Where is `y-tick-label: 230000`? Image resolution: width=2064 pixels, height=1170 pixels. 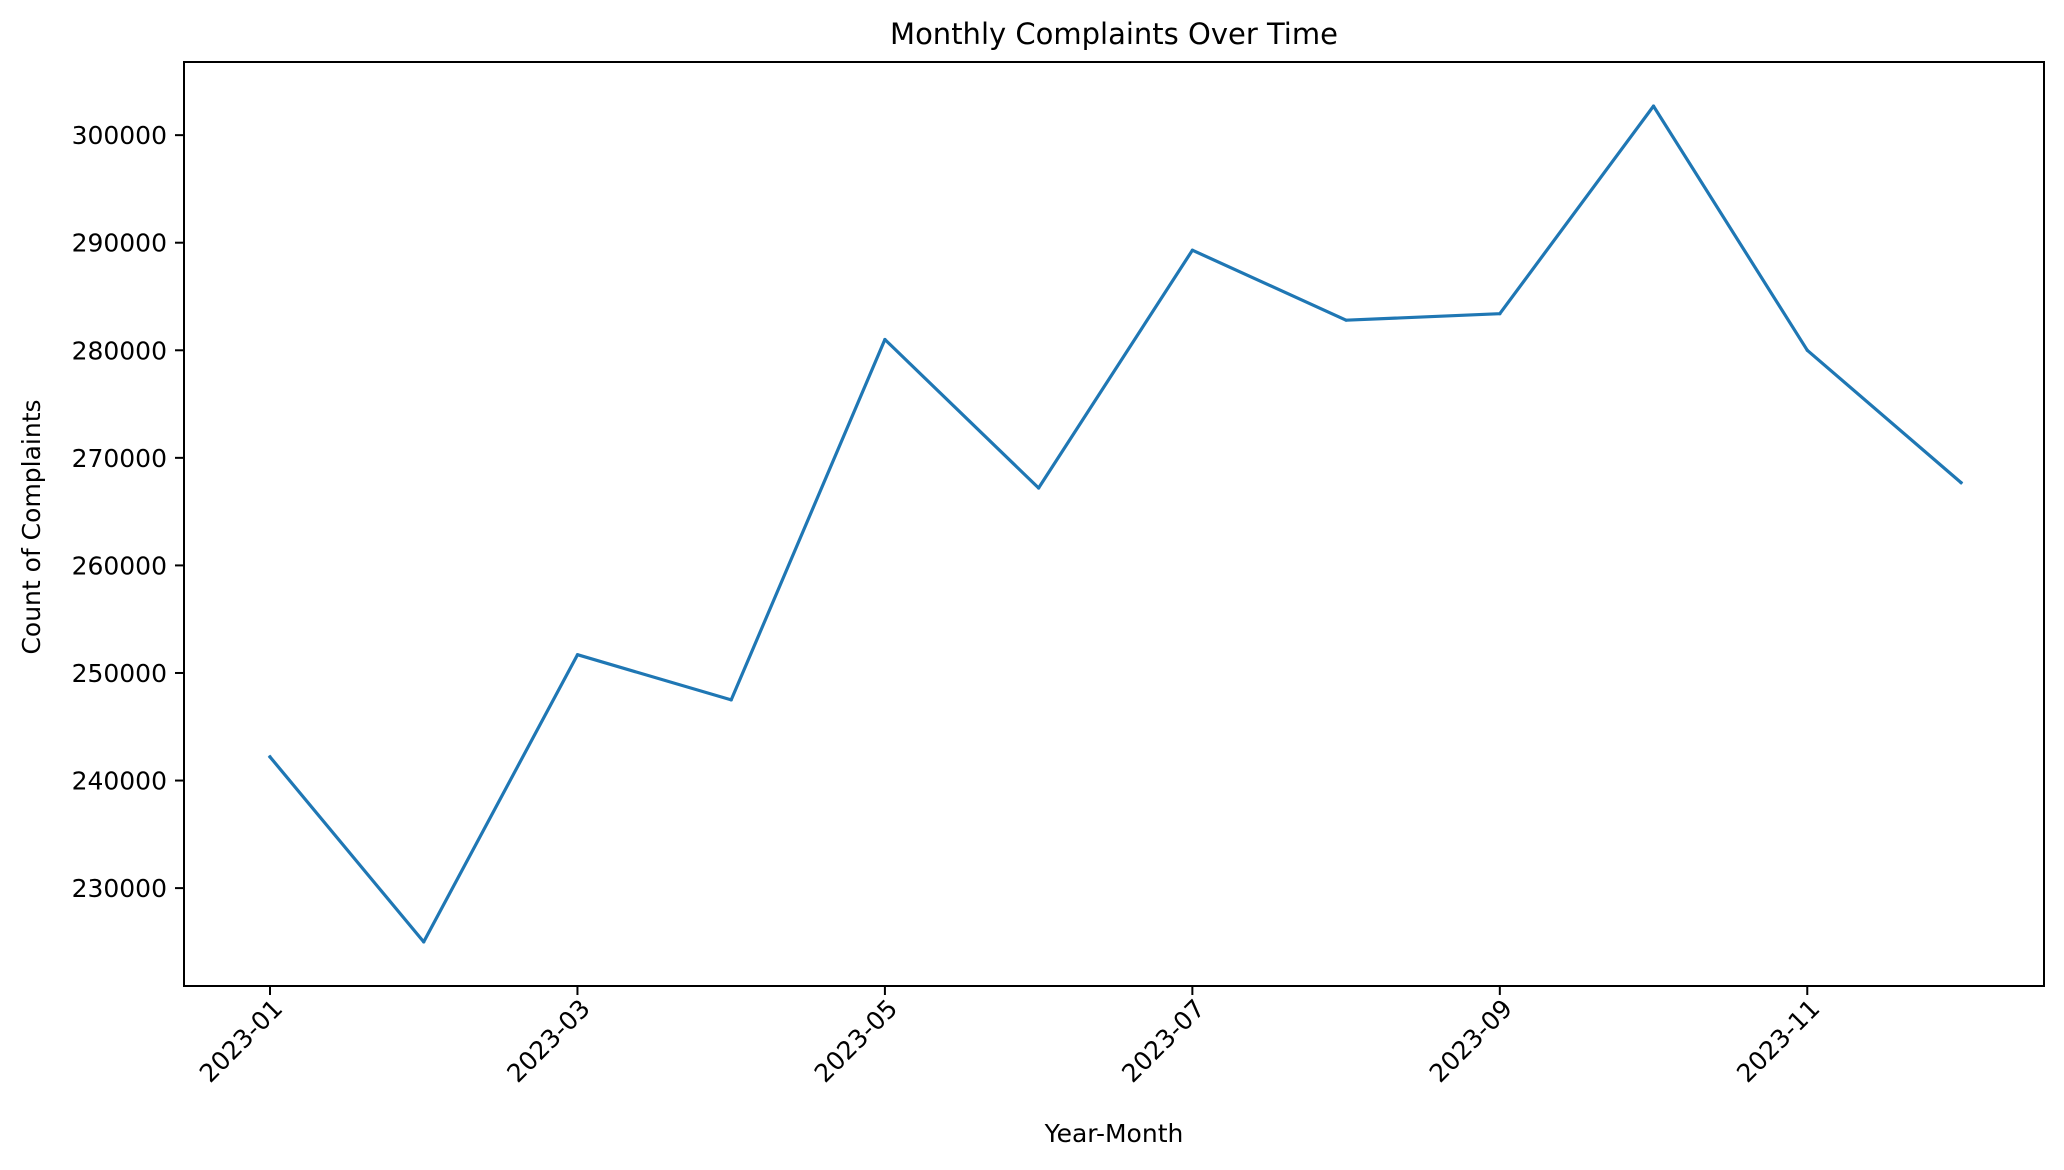
y-tick-label: 230000 is located at coordinates (119, 888).